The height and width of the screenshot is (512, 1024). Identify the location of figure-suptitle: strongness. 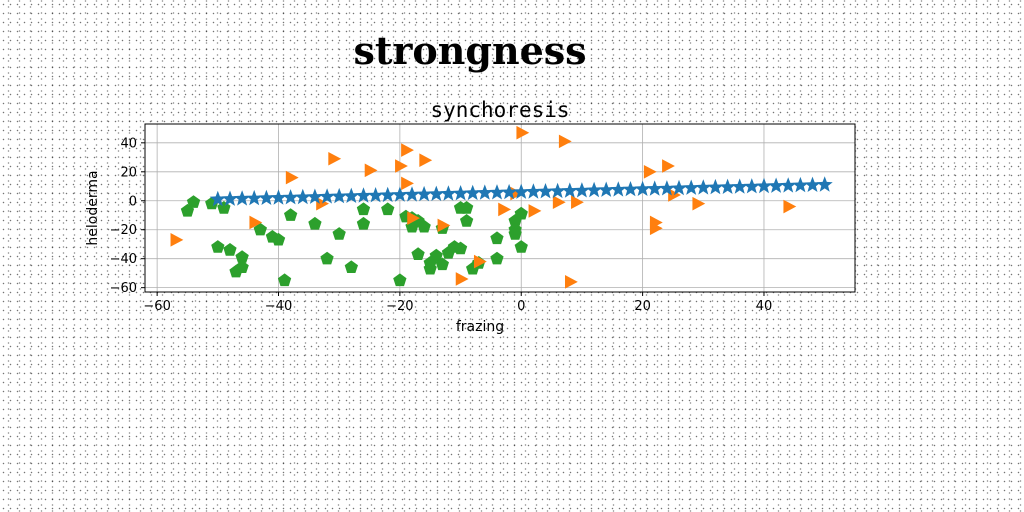
(470, 50).